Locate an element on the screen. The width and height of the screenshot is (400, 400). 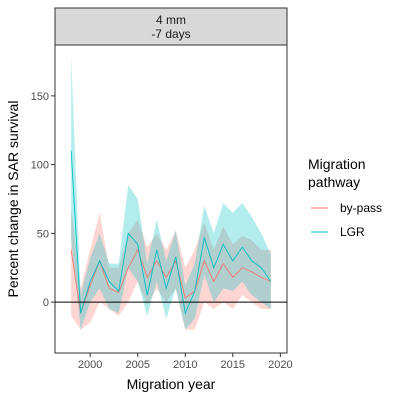
facet-label-days: -7 days is located at coordinates (170, 34).